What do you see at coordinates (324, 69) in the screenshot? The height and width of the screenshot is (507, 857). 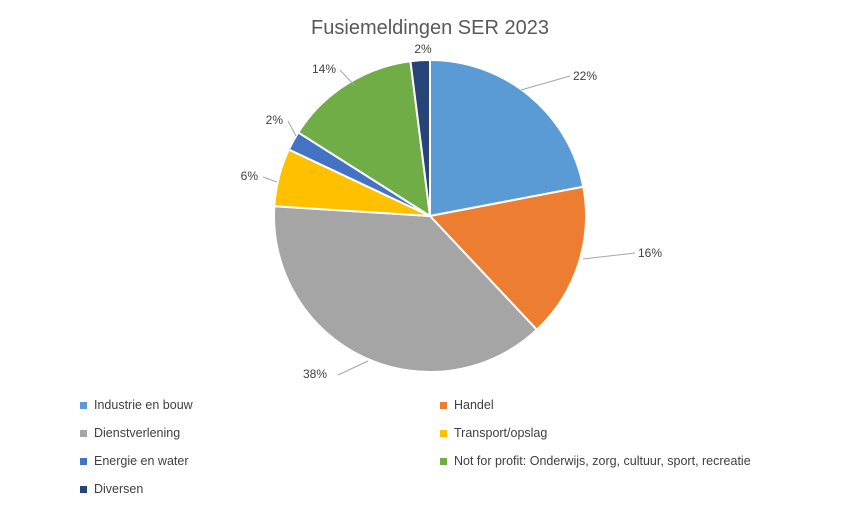 I see `data-label-not-for-profit: 14%` at bounding box center [324, 69].